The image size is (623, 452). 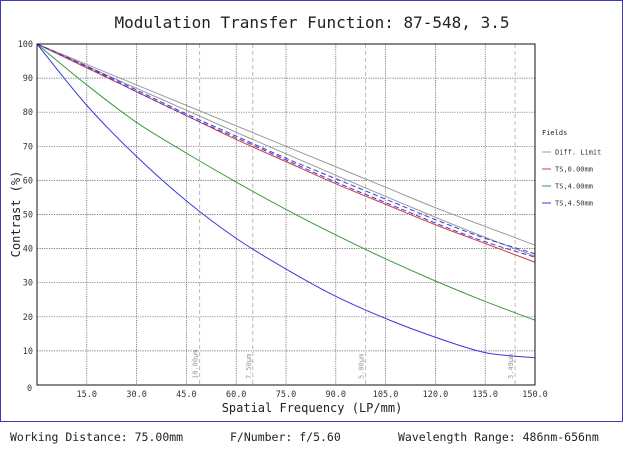 I want to click on y-tick-label: 40, so click(x=28, y=250).